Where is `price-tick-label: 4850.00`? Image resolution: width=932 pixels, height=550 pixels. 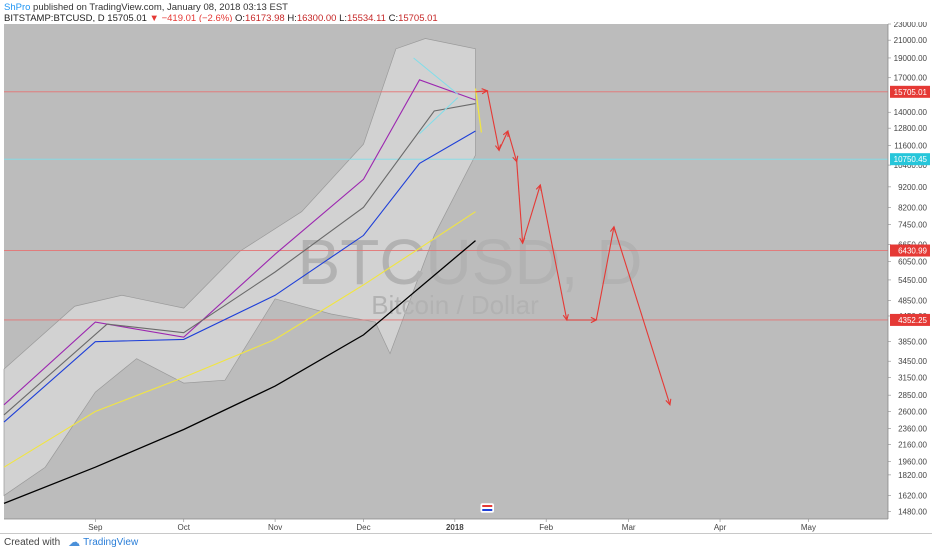 price-tick-label: 4850.00 is located at coordinates (912, 301).